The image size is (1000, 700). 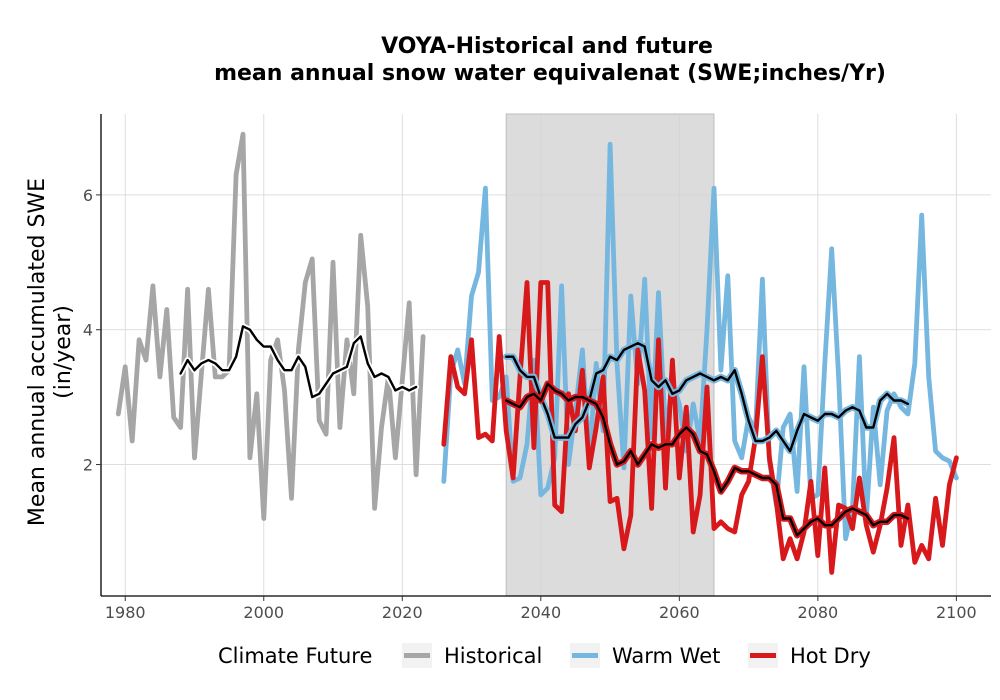 I want to click on y-axis-title-line-2: (in/year), so click(x=63, y=352).